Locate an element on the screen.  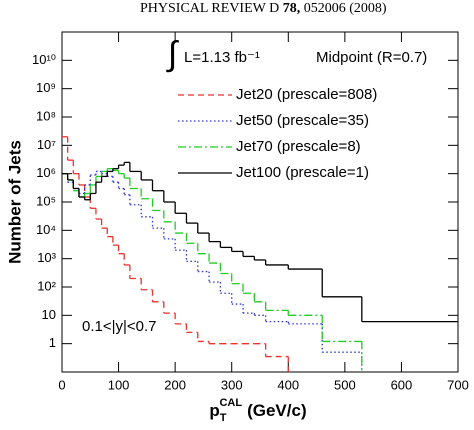
y-tick-label: 10⁹ is located at coordinates (46, 87).